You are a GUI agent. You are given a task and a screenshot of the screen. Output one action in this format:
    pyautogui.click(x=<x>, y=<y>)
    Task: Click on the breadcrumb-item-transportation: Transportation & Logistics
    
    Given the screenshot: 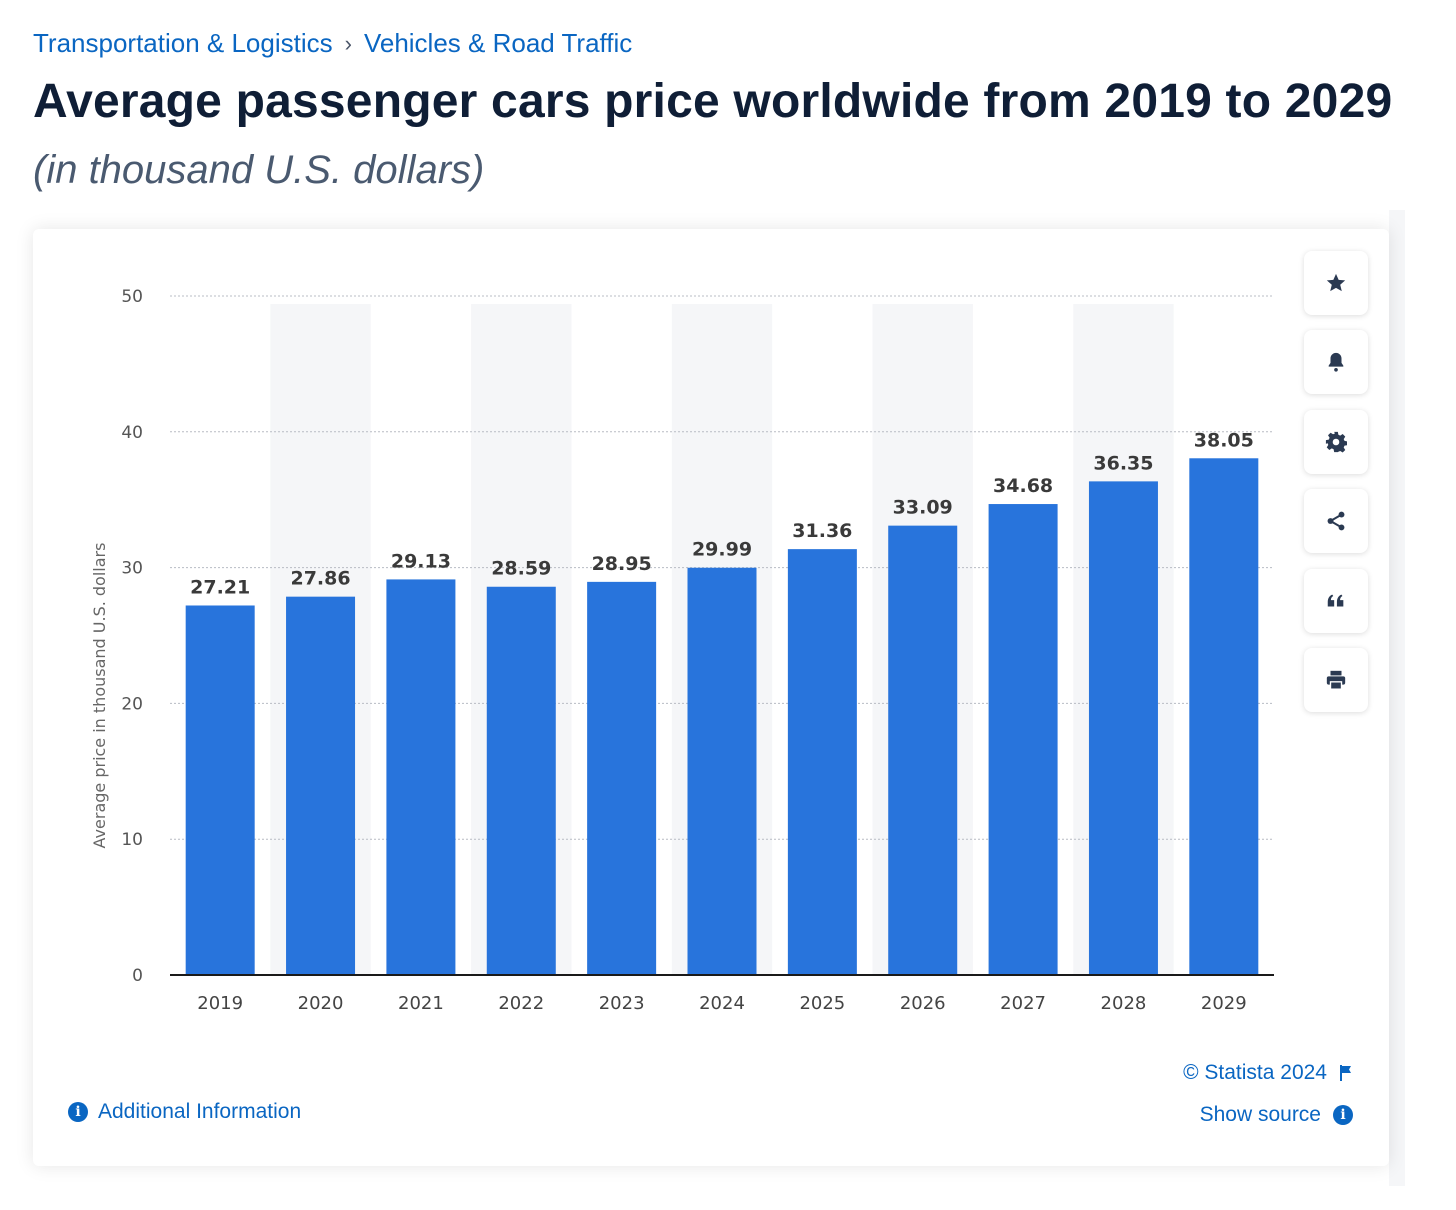 What is the action you would take?
    pyautogui.click(x=183, y=43)
    